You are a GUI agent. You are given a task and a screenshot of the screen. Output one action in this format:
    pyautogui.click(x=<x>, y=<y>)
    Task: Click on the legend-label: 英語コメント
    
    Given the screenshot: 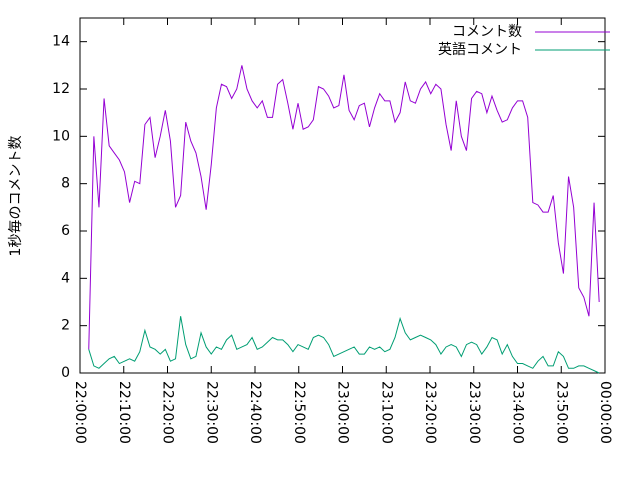 What is the action you would take?
    pyautogui.click(x=480, y=49)
    